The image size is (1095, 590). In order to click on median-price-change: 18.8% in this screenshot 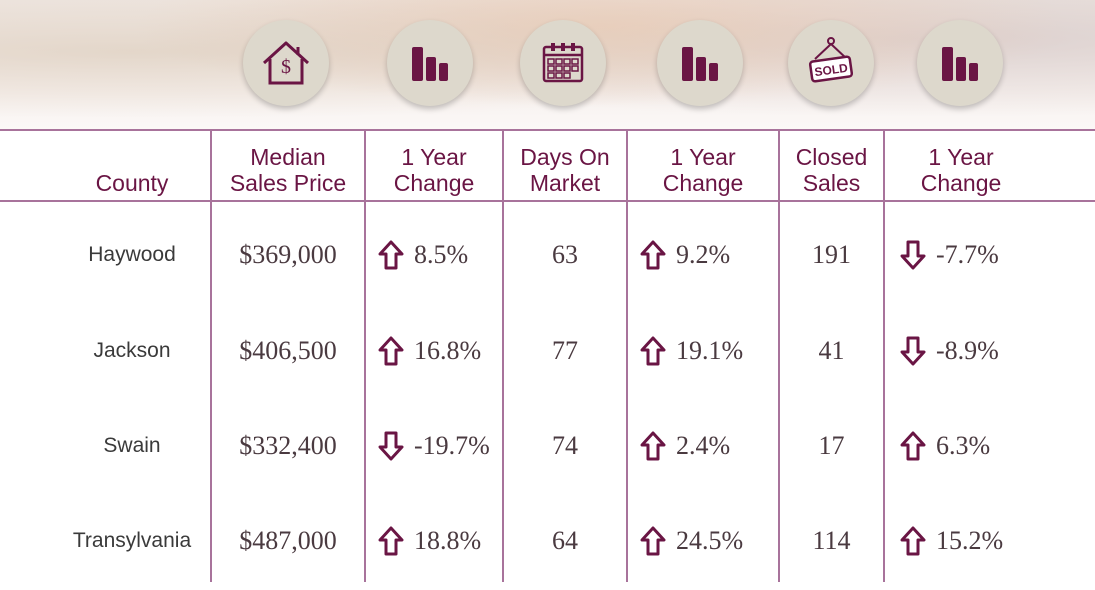, I will do `click(440, 541)`.